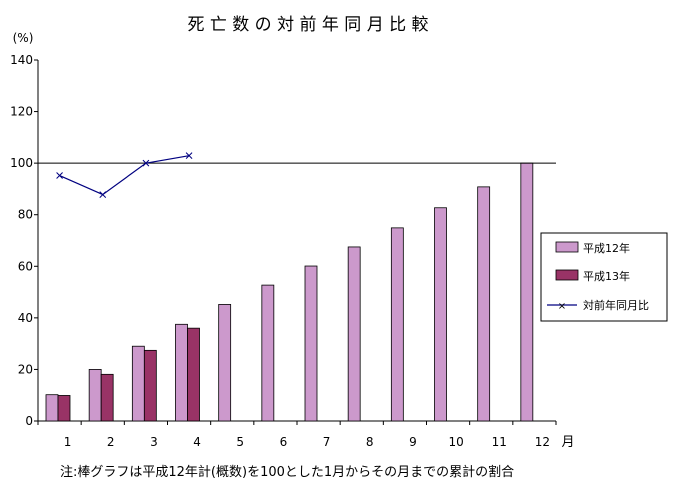 This screenshot has height=490, width=675. What do you see at coordinates (240, 442) in the screenshot?
I see `x-tick-label: 5` at bounding box center [240, 442].